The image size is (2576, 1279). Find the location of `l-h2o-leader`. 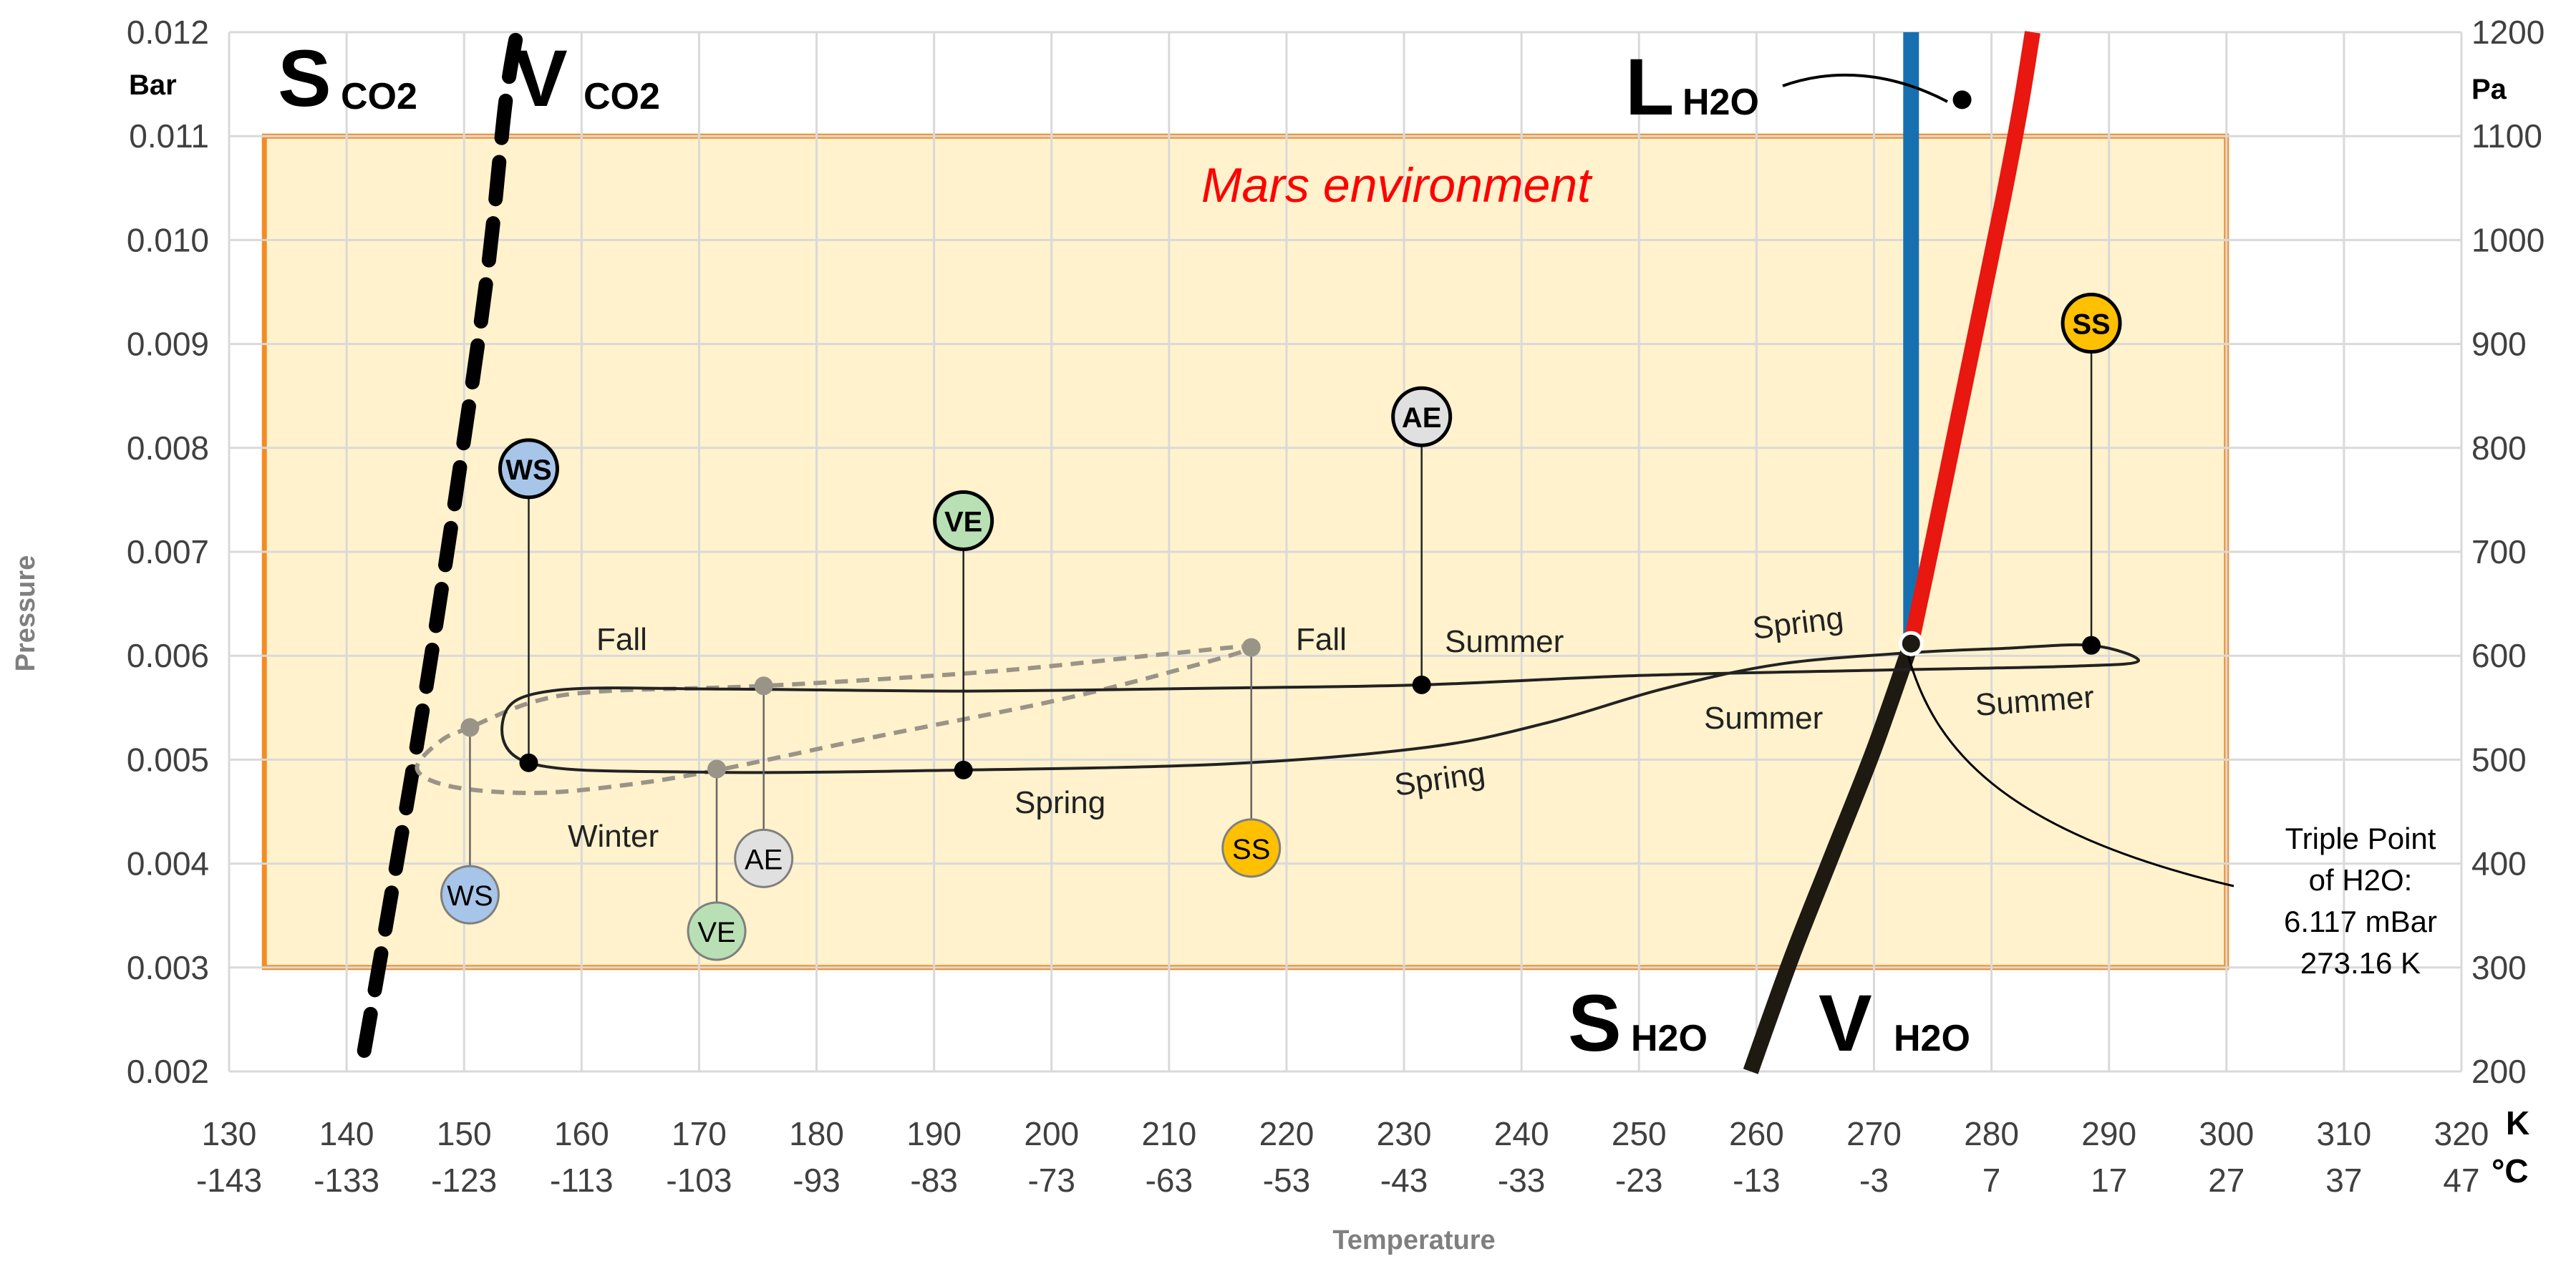

l-h2o-leader is located at coordinates (1865, 88).